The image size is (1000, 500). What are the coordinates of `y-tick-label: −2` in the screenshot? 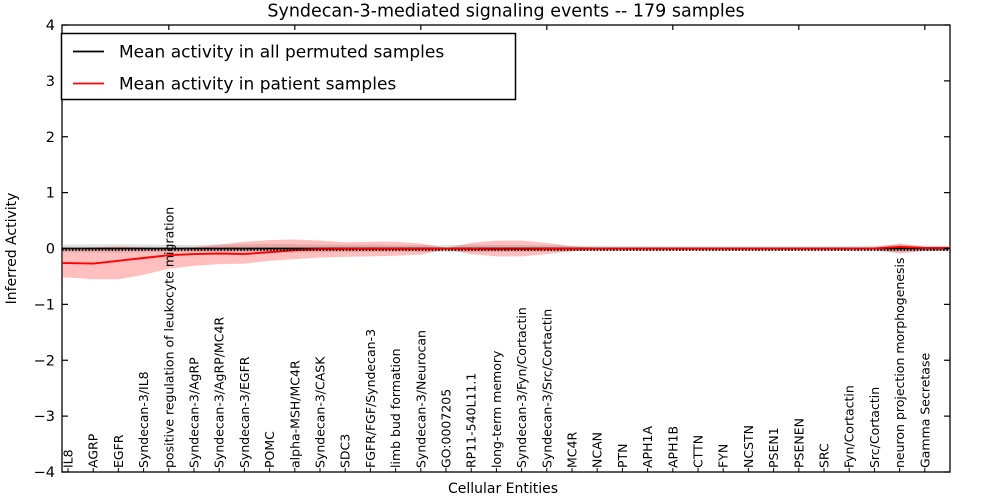 It's located at (44, 361).